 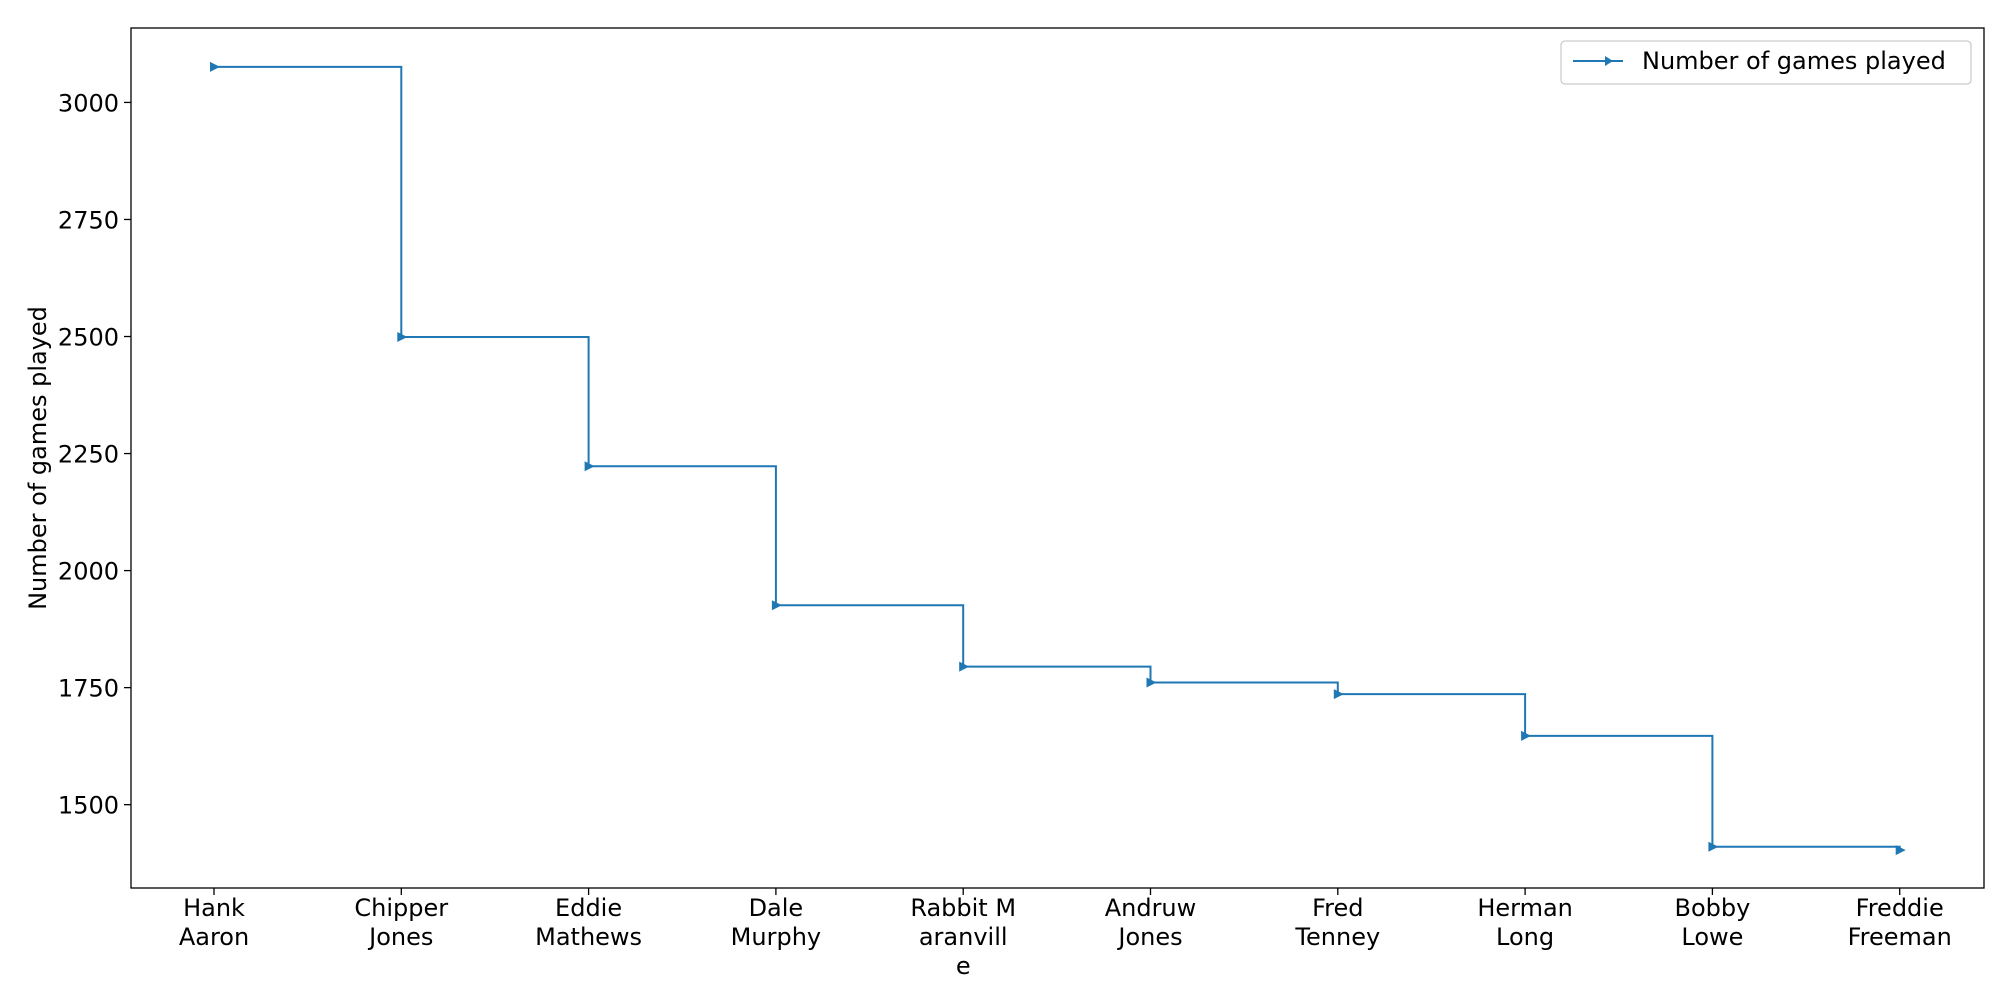 I want to click on legend-box, so click(x=1766, y=62).